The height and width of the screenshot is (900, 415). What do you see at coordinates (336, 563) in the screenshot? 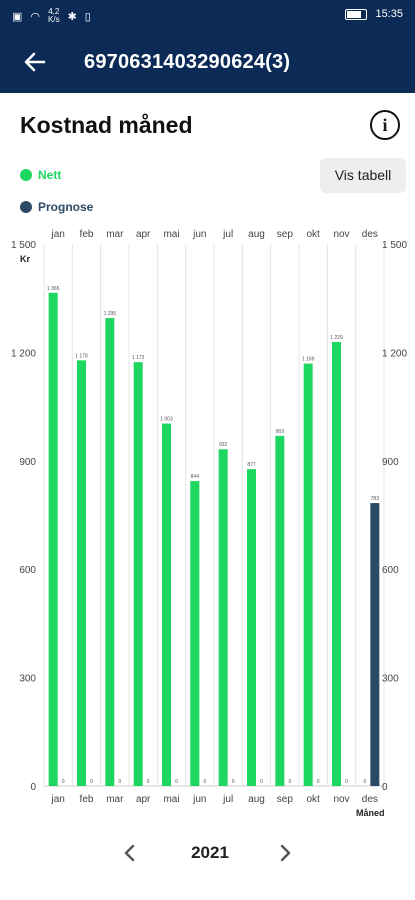
I see `bar-nett-nov` at bounding box center [336, 563].